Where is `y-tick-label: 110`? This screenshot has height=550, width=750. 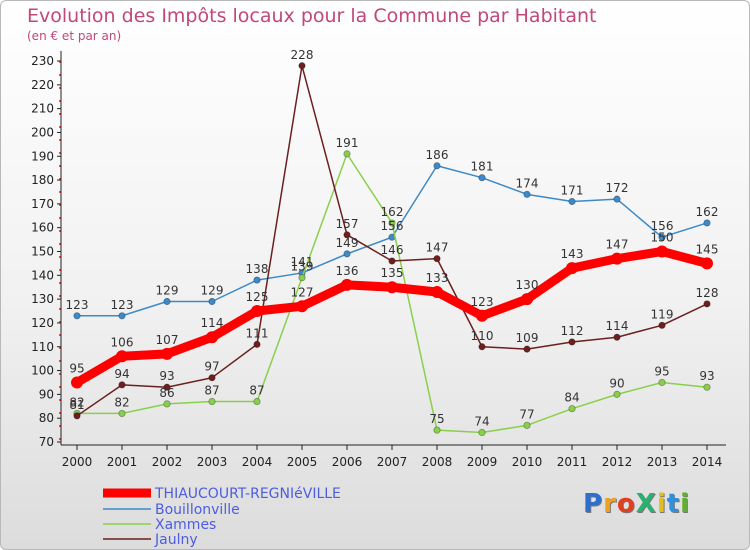 y-tick-label: 110 is located at coordinates (42, 347).